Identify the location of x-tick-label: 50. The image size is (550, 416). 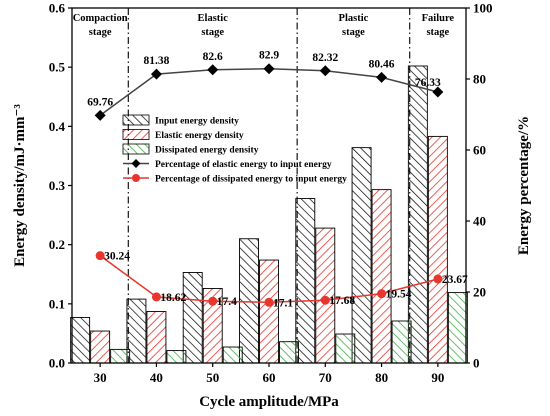
(212, 377).